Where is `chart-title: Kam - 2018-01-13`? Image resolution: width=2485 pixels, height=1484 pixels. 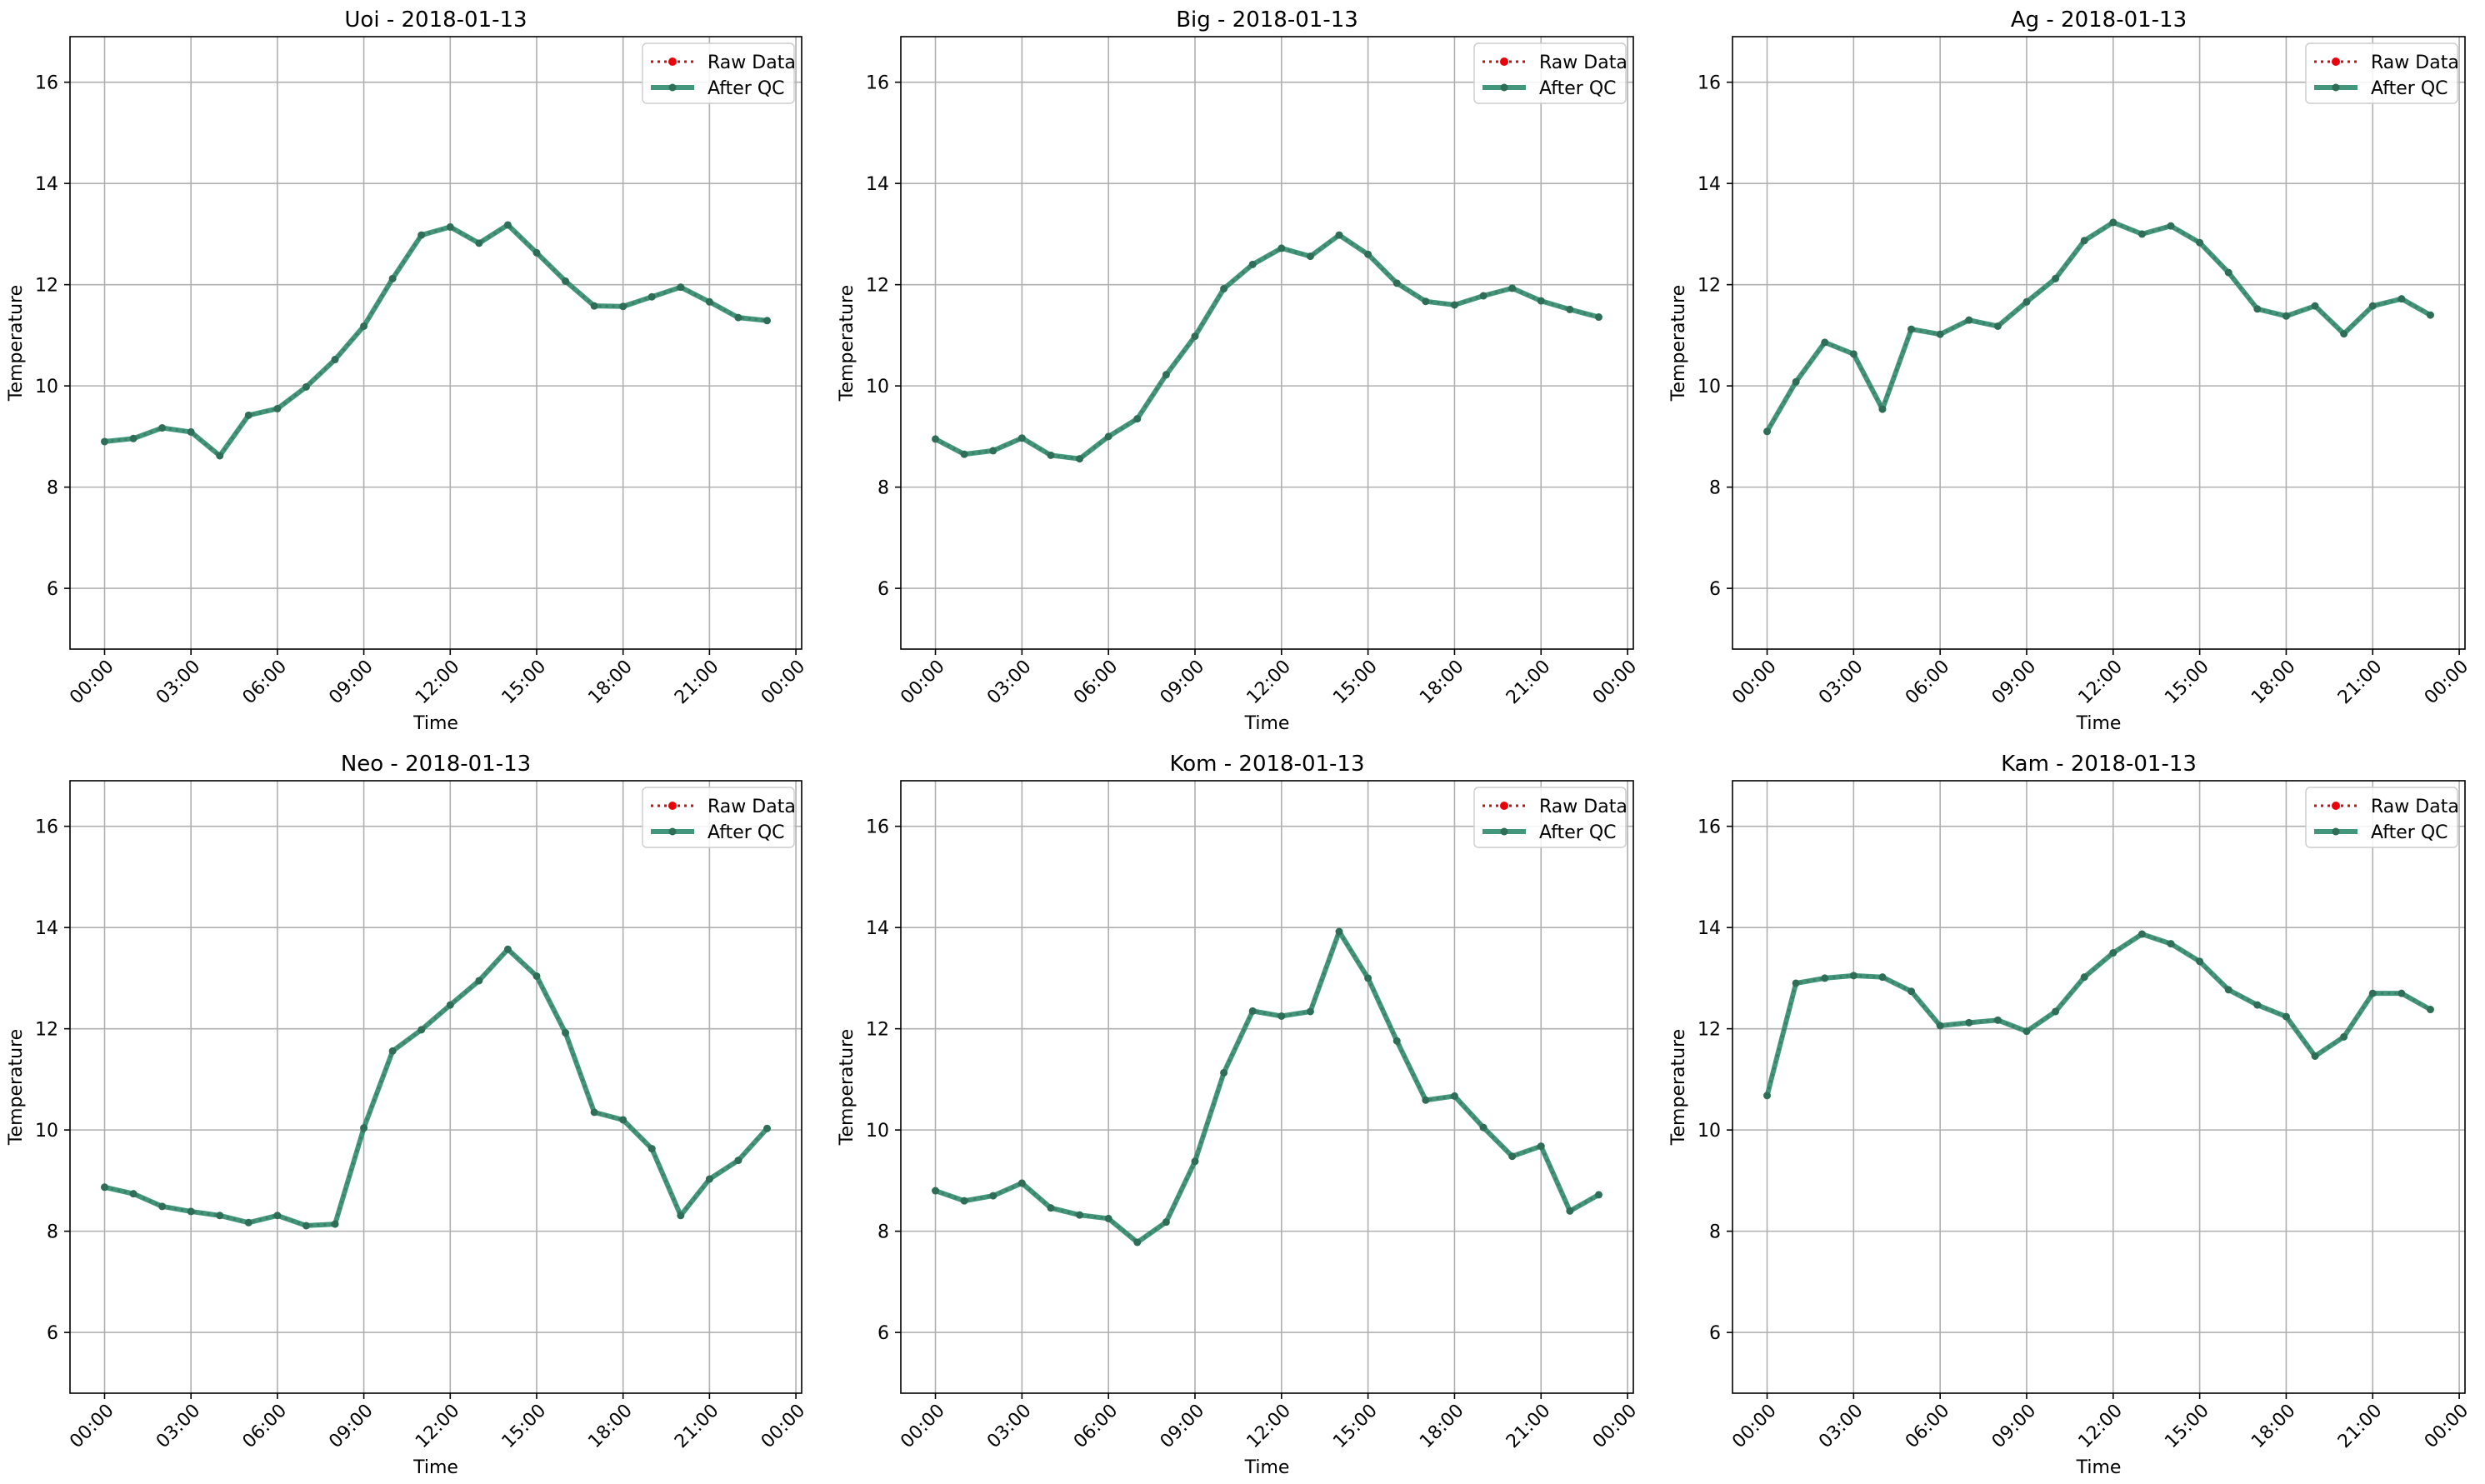
chart-title: Kam - 2018-01-13 is located at coordinates (2099, 764).